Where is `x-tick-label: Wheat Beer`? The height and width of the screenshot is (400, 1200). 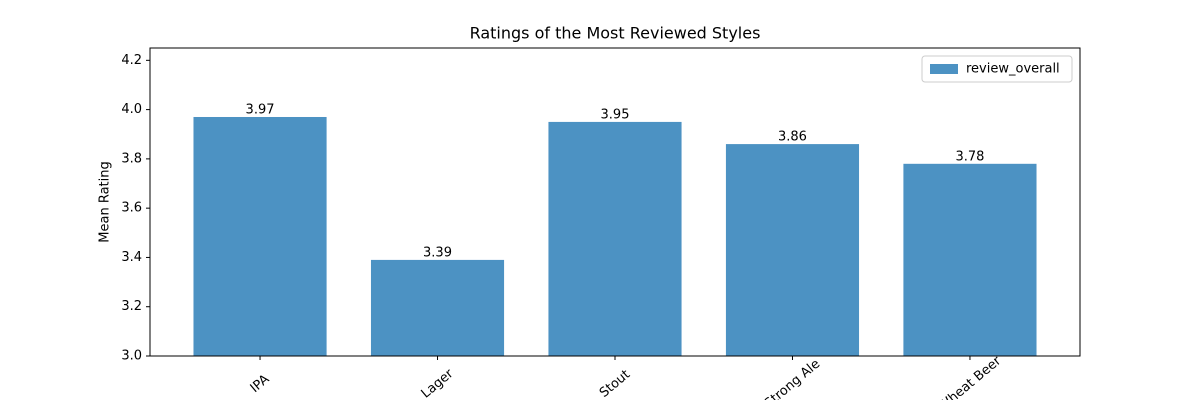 x-tick-label: Wheat Beer is located at coordinates (970, 376).